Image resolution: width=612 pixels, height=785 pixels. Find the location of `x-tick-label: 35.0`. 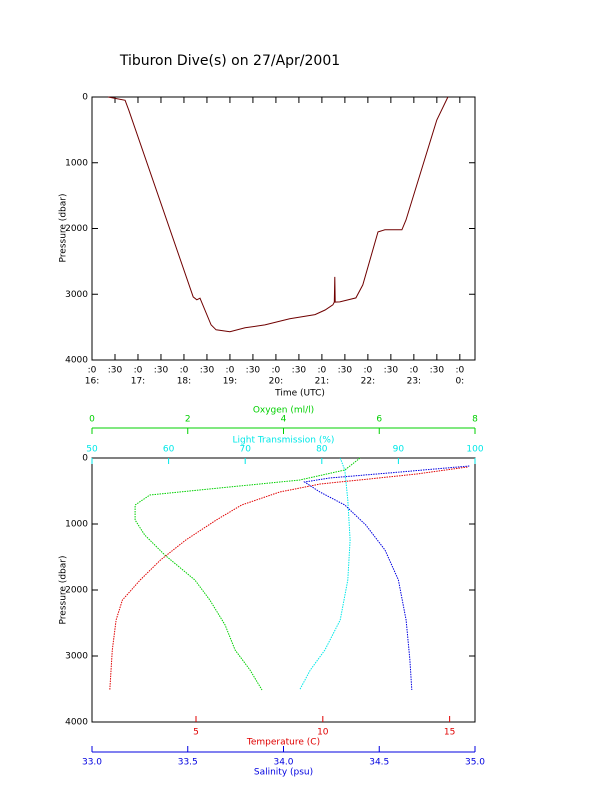

x-tick-label: 35.0 is located at coordinates (475, 763).